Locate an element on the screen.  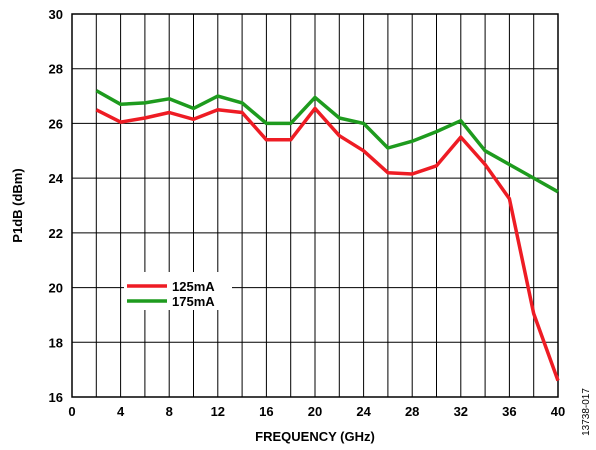
y-axis-tick-labels: 16 18 20 22 24 26 28 30 is located at coordinates (56, 206).